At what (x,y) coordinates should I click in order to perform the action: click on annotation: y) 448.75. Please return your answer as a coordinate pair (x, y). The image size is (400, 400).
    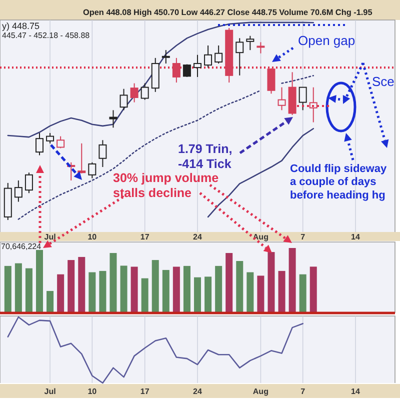
    Looking at the image, I should click on (21, 26).